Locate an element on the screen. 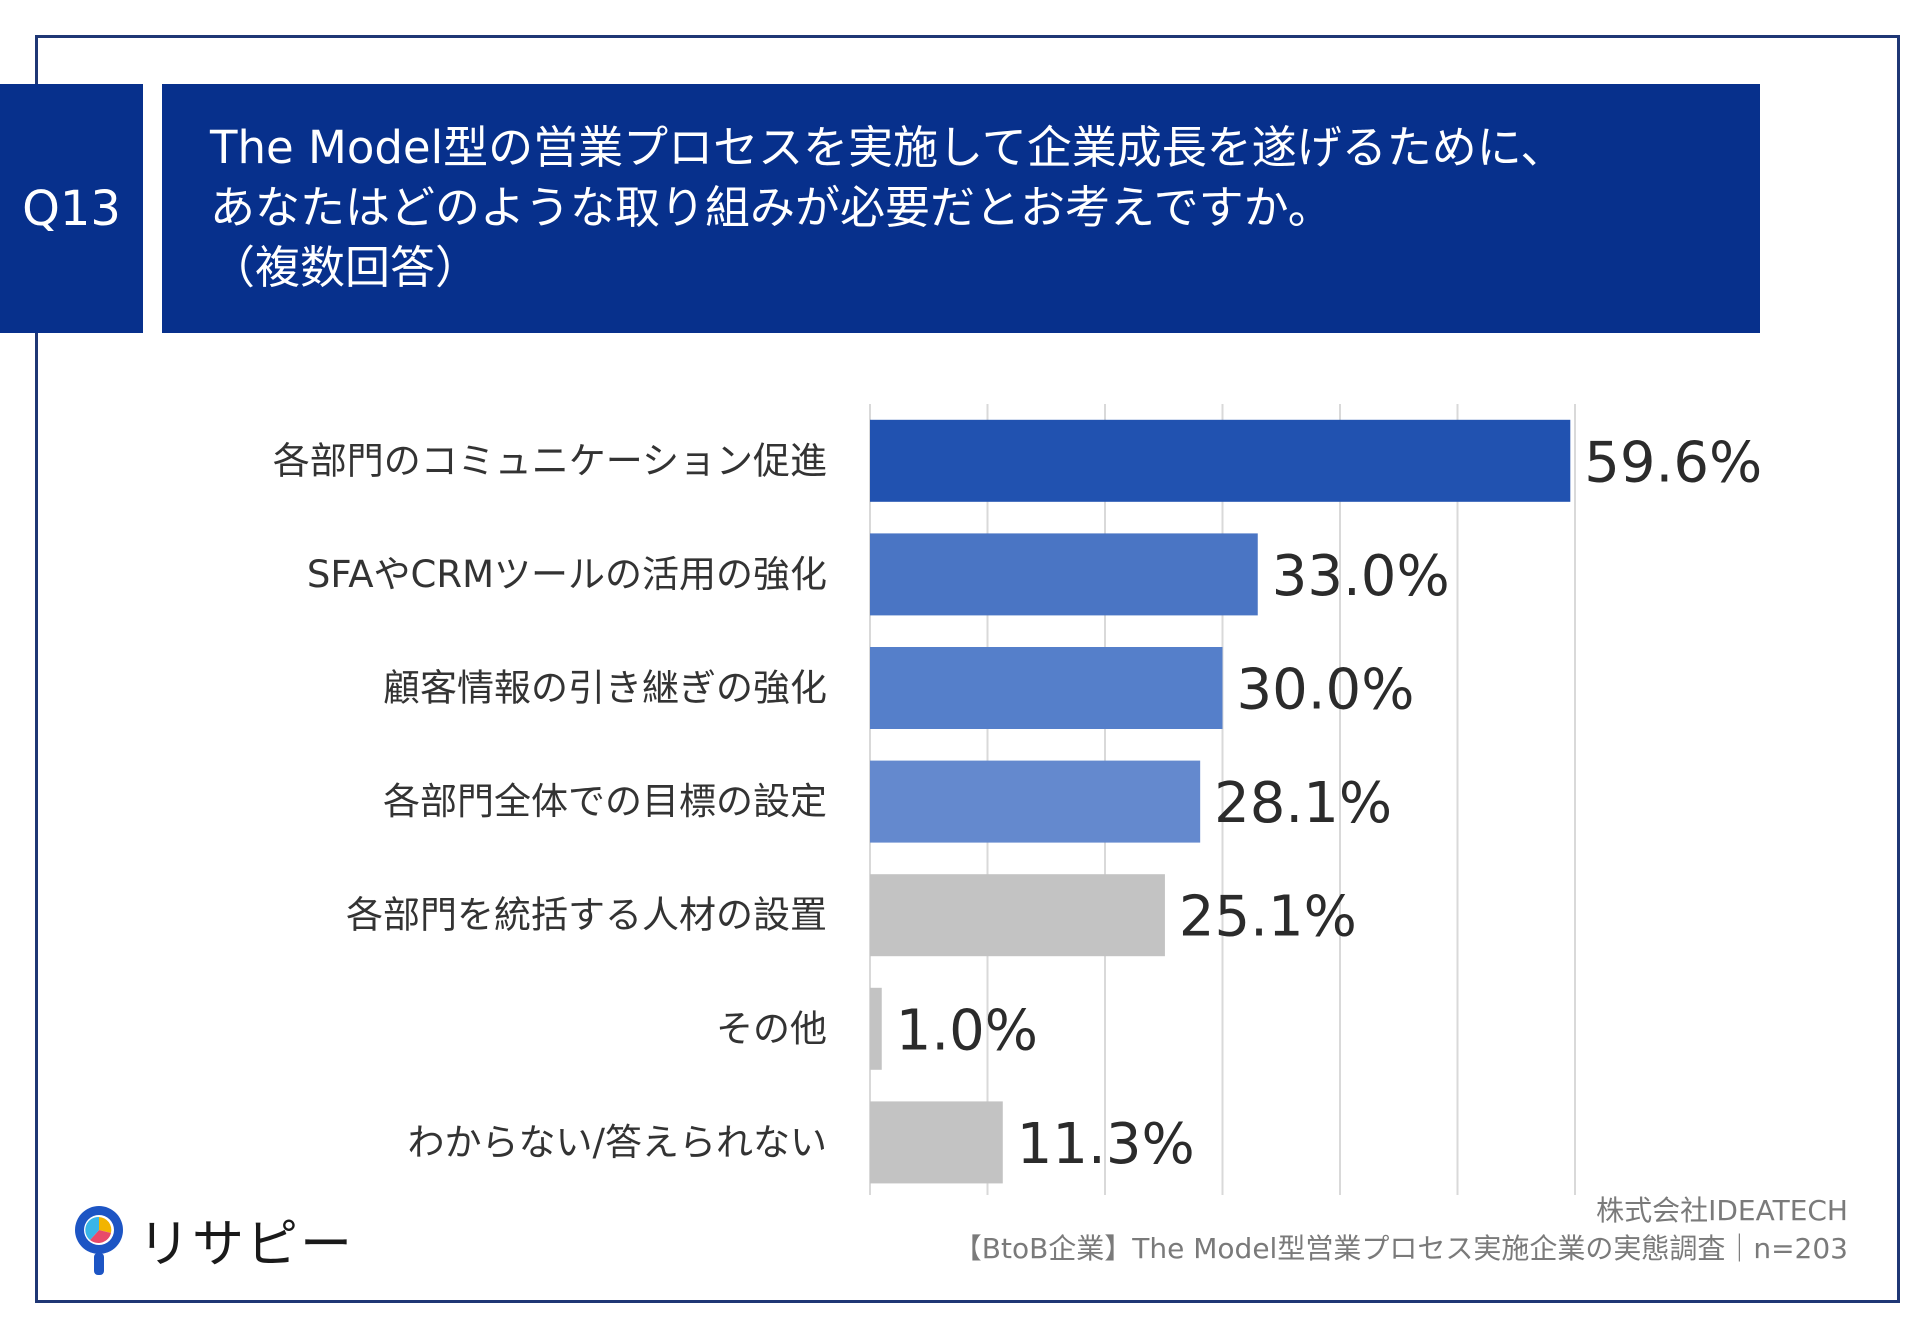 Image resolution: width=1920 pixels, height=1329 pixels. footer-company: 株式会社IDEATECH is located at coordinates (1722, 1210).